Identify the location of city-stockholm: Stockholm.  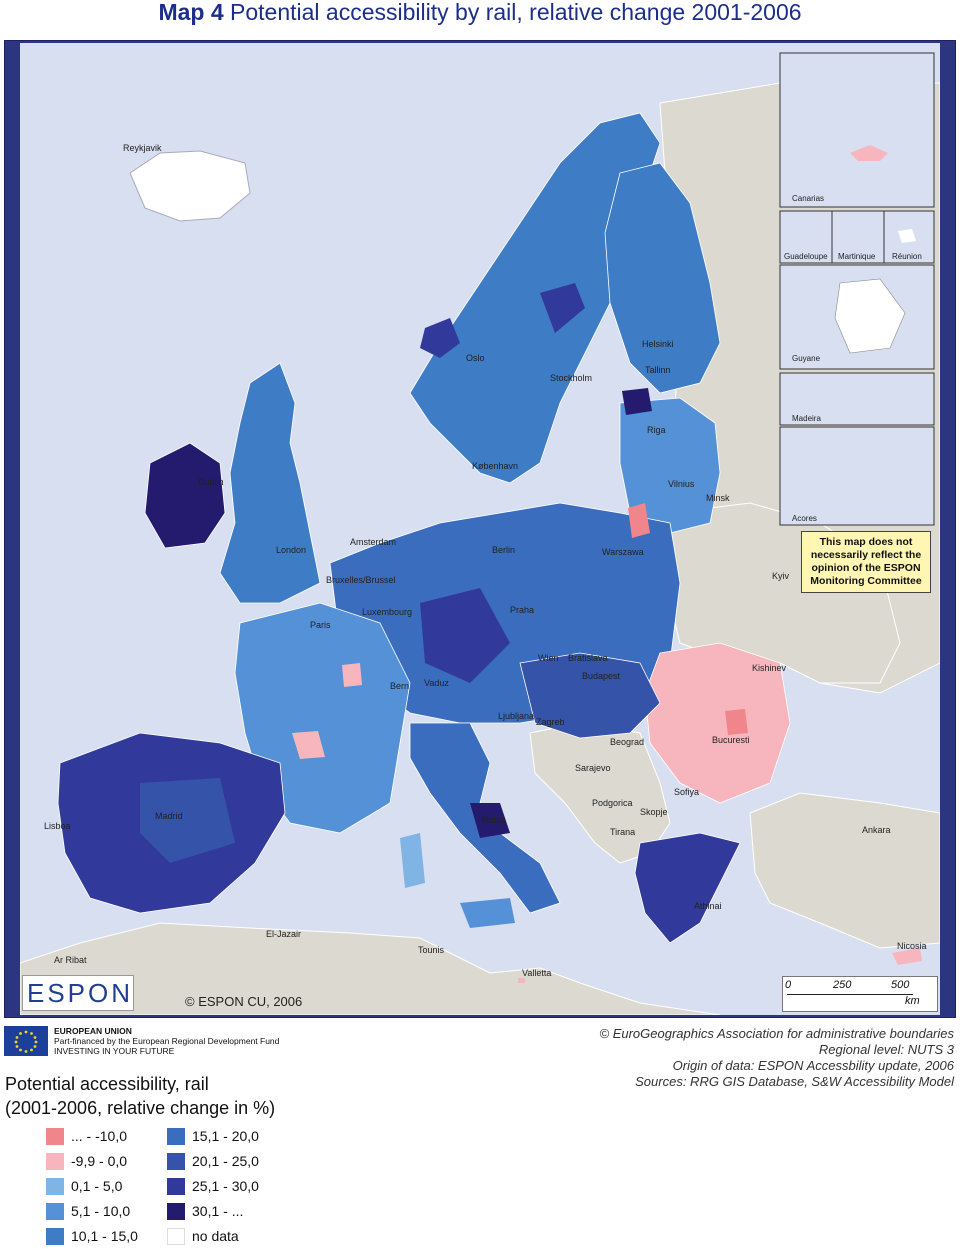
(571, 378).